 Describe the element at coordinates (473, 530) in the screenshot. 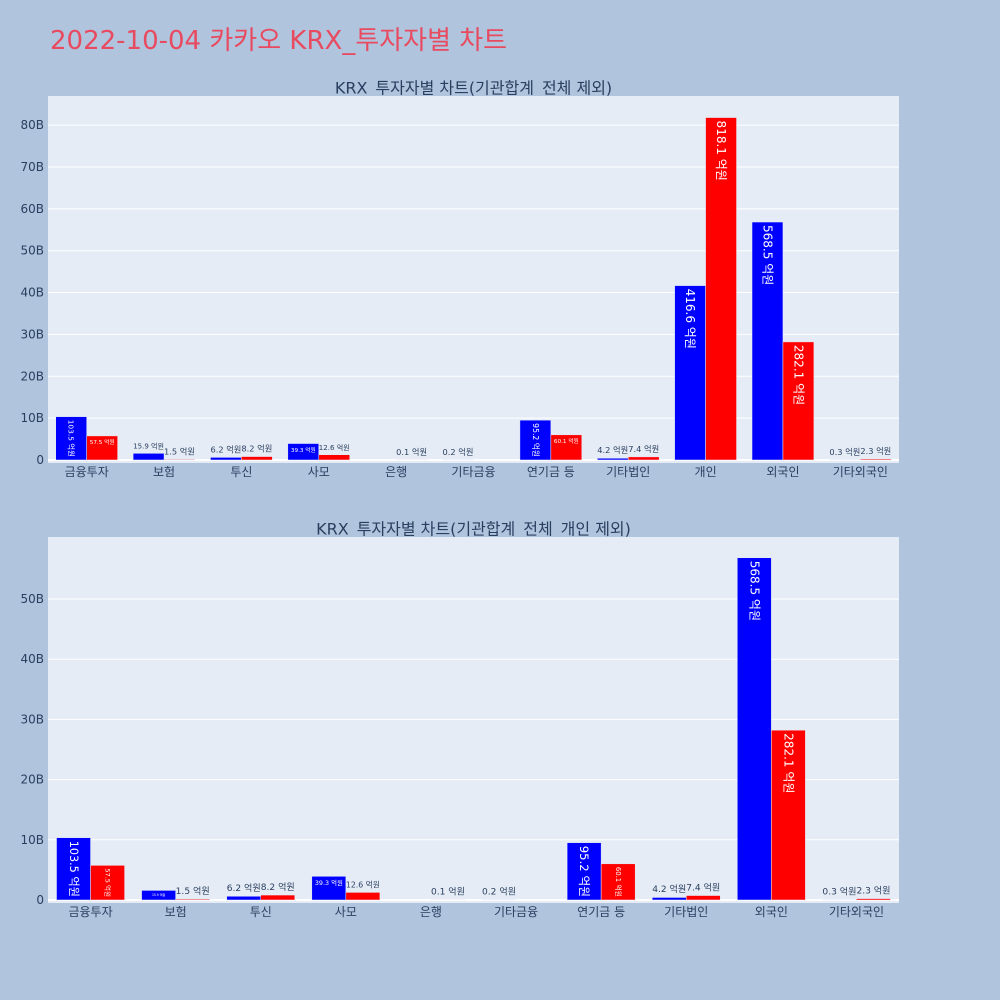

I see `chart-title: KRX_투자자별 차트(기관합계_전체_개인 제외)` at that location.